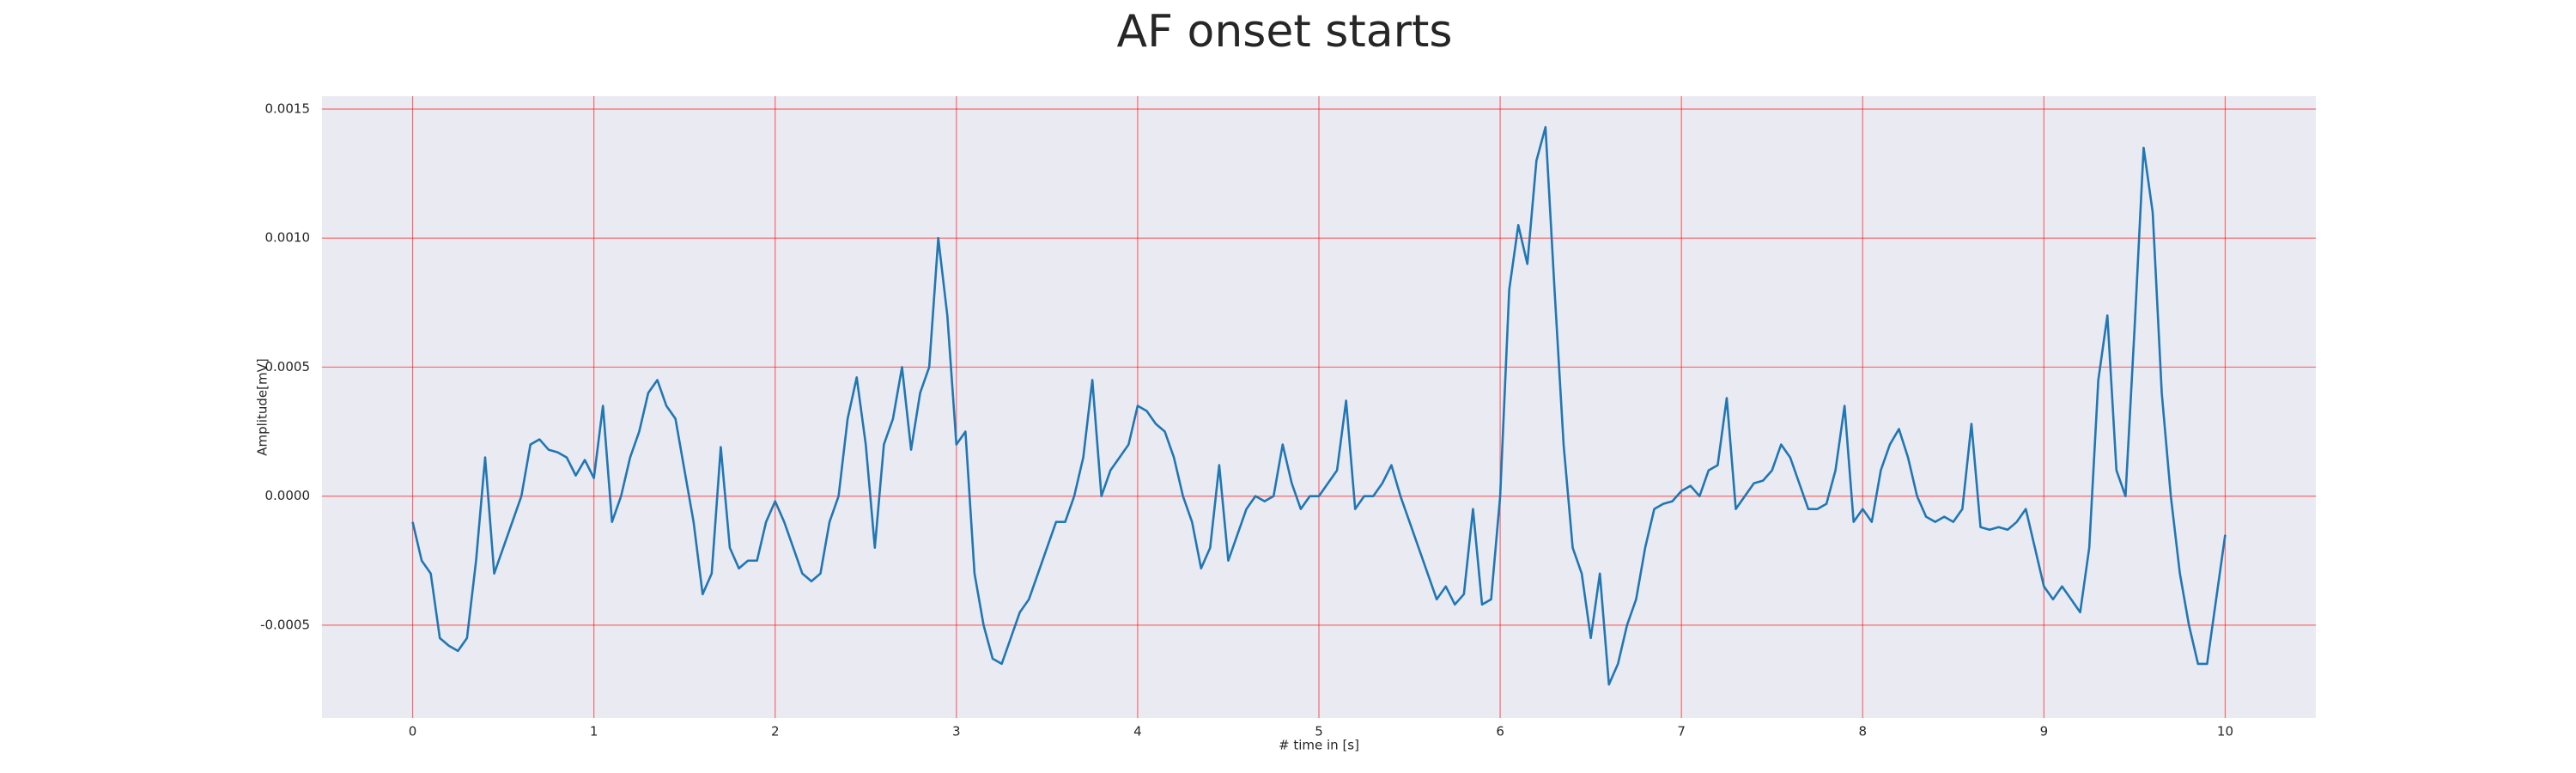 The width and height of the screenshot is (2576, 773). Describe the element at coordinates (957, 732) in the screenshot. I see `x-tick-label: 3` at that location.